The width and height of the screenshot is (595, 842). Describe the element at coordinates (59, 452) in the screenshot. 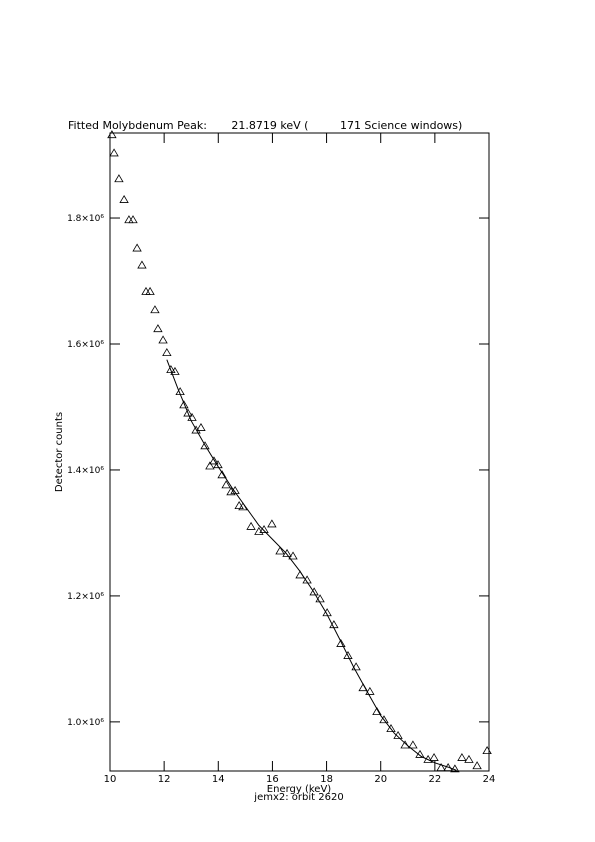

I see `y-axis-label: Detector counts` at that location.